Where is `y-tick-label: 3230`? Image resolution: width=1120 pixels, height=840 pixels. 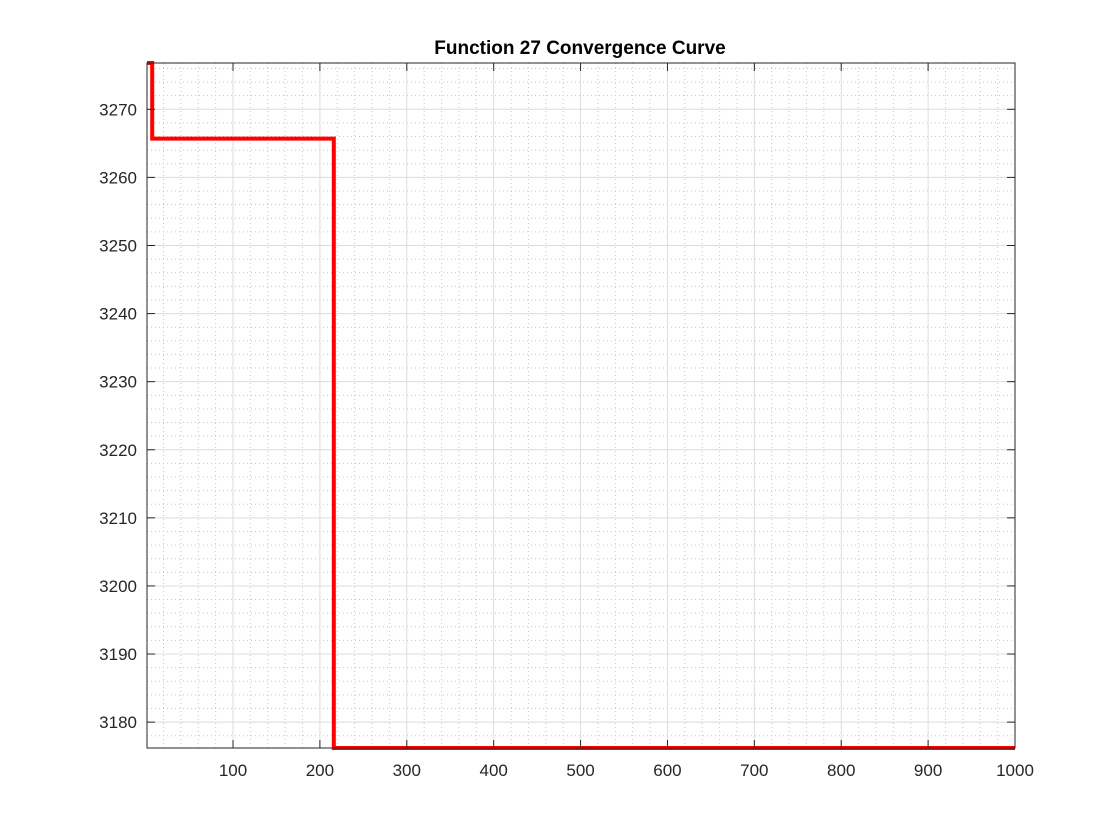 y-tick-label: 3230 is located at coordinates (118, 382).